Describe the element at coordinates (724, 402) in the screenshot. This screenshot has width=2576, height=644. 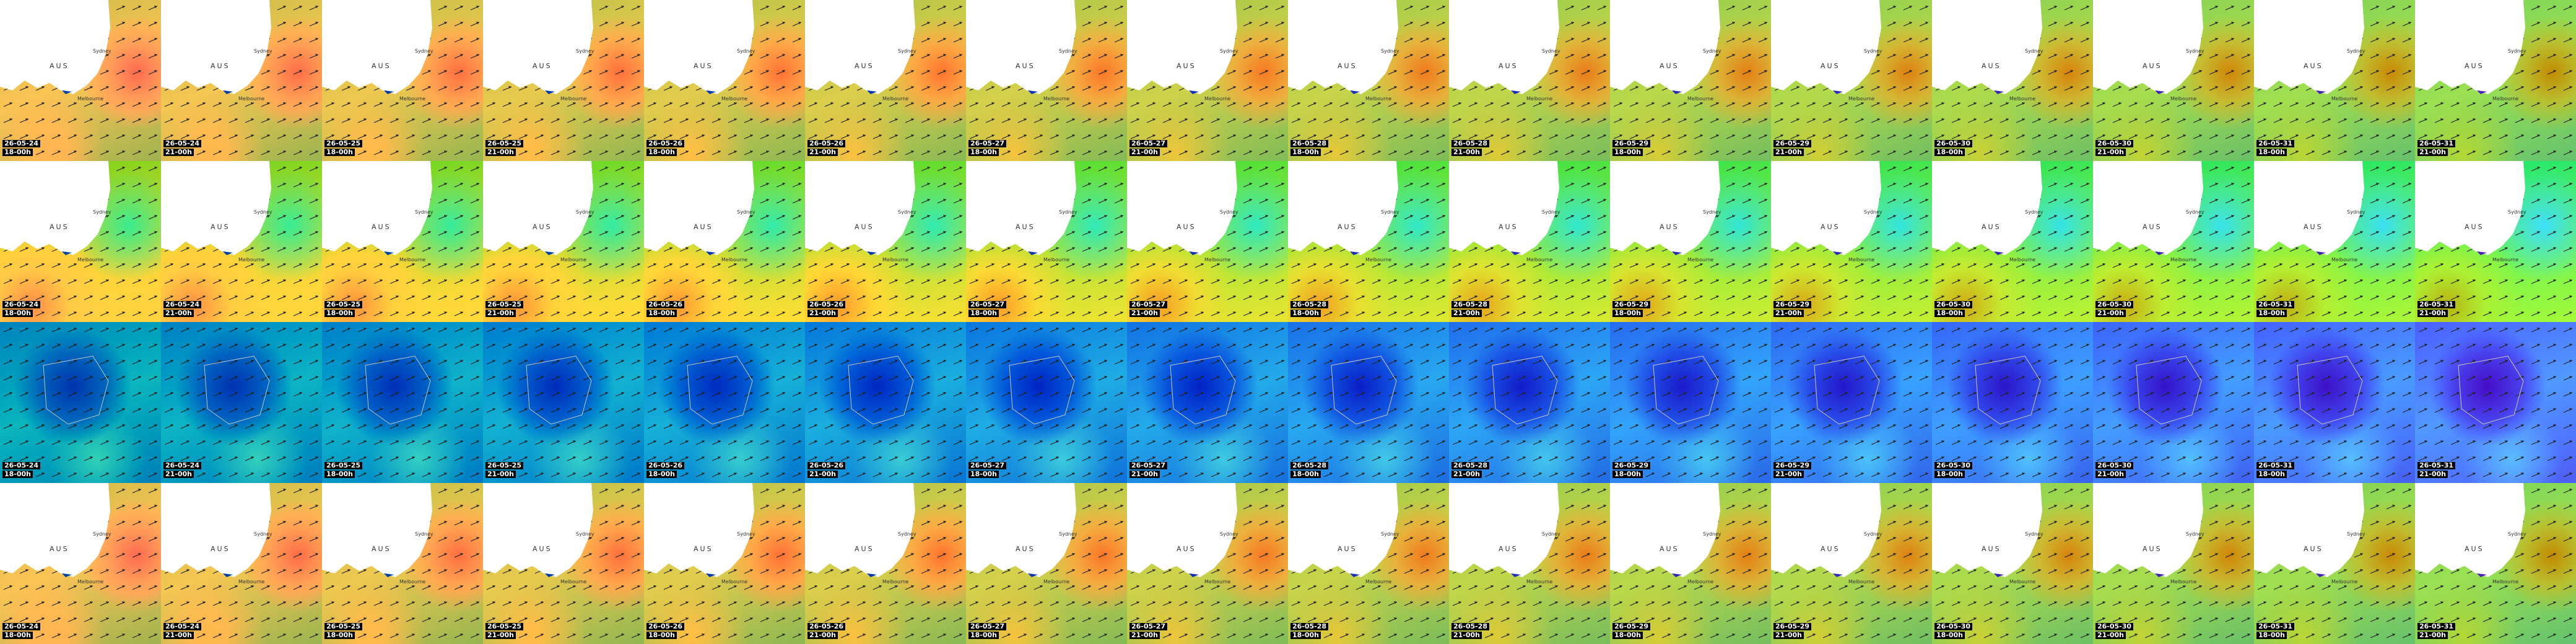
I see `map-tile: 26-05-26 18-00h` at that location.